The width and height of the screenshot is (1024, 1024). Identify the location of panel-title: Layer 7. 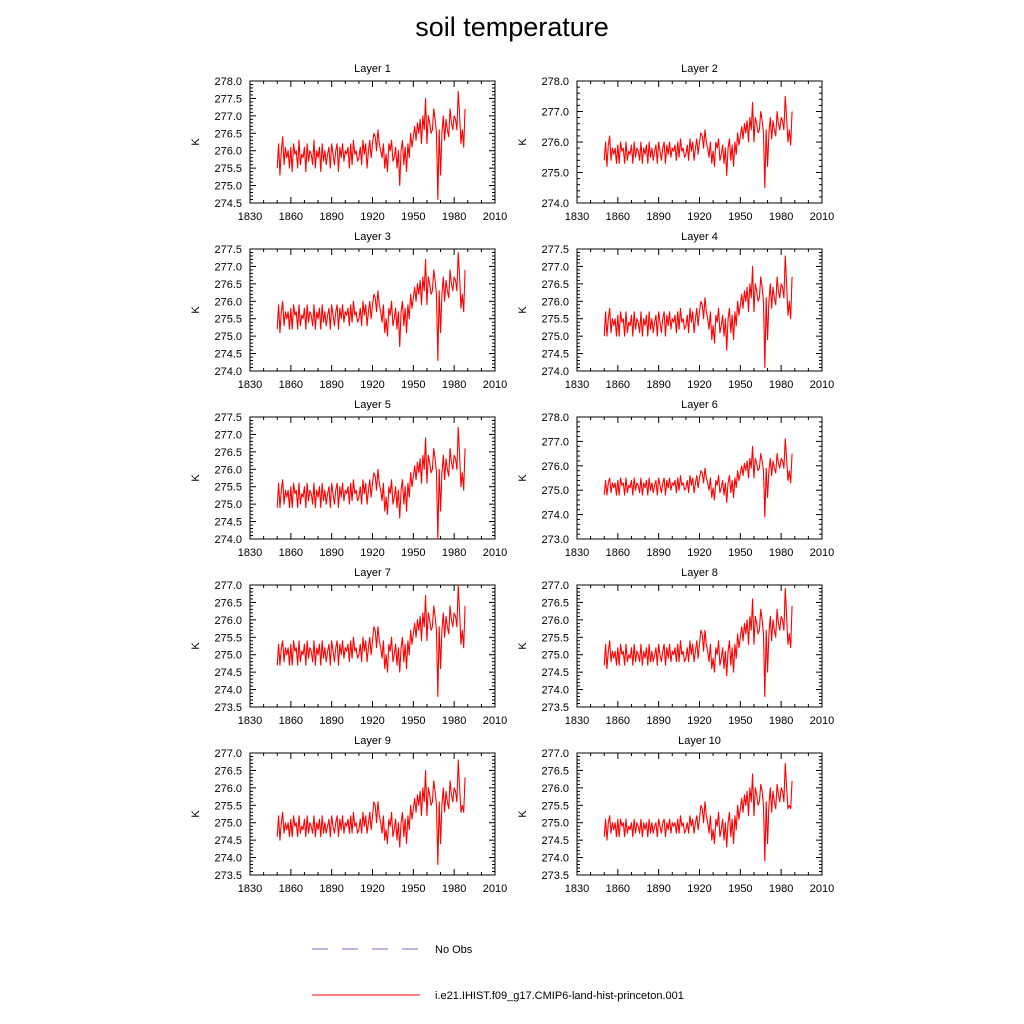
(372, 573).